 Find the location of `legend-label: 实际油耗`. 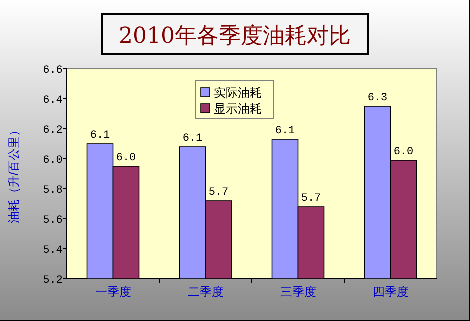

legend-label: 实际油耗 is located at coordinates (238, 93).